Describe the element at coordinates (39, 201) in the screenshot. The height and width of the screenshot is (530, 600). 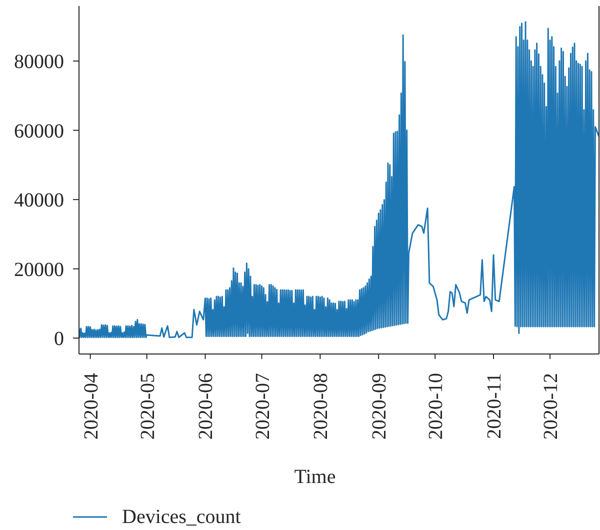
I see `y-tick-label: 40000` at that location.